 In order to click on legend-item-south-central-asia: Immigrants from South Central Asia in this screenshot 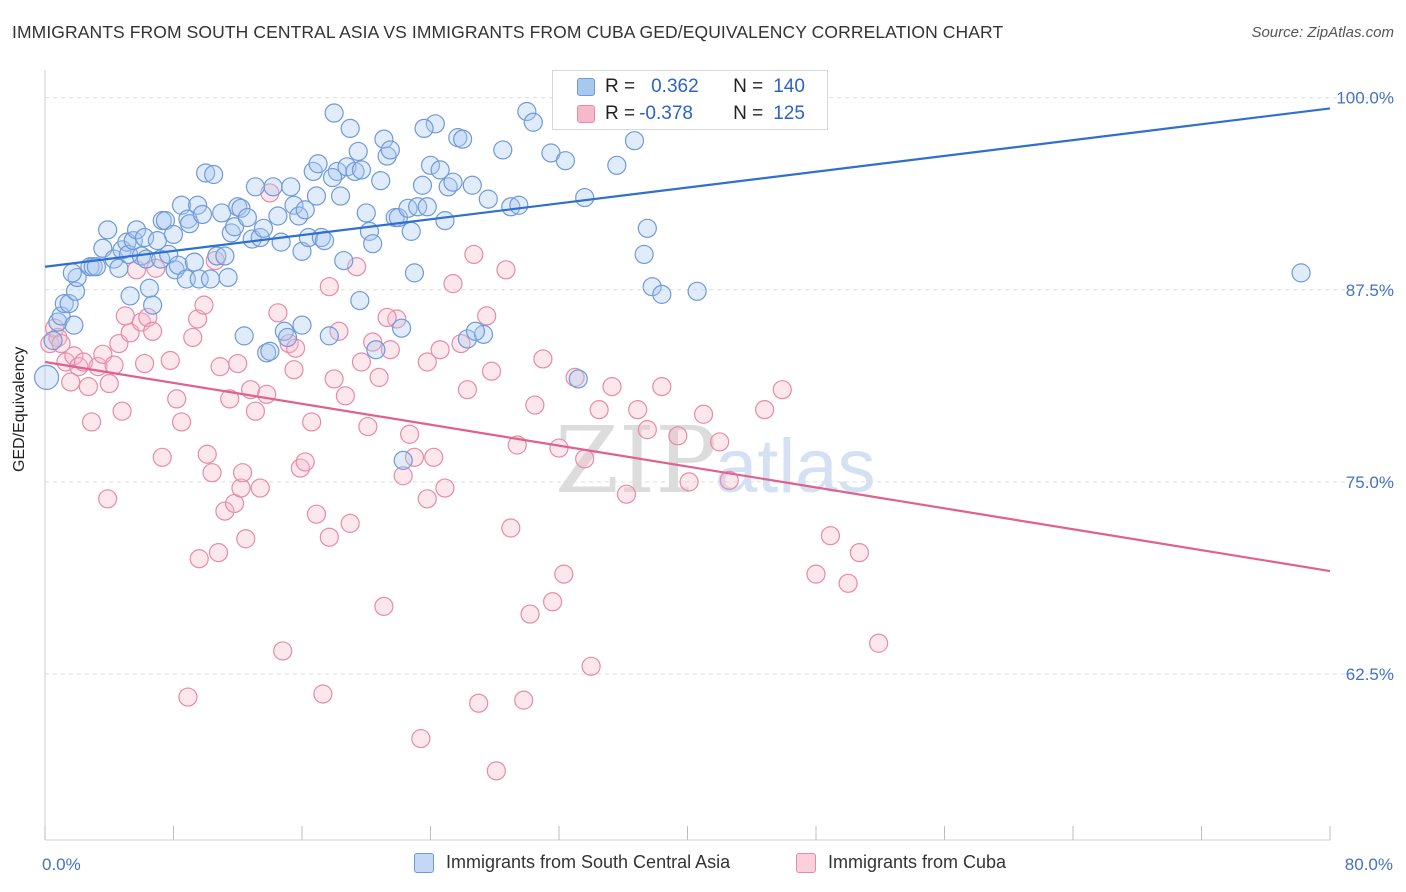, I will do `click(572, 862)`.